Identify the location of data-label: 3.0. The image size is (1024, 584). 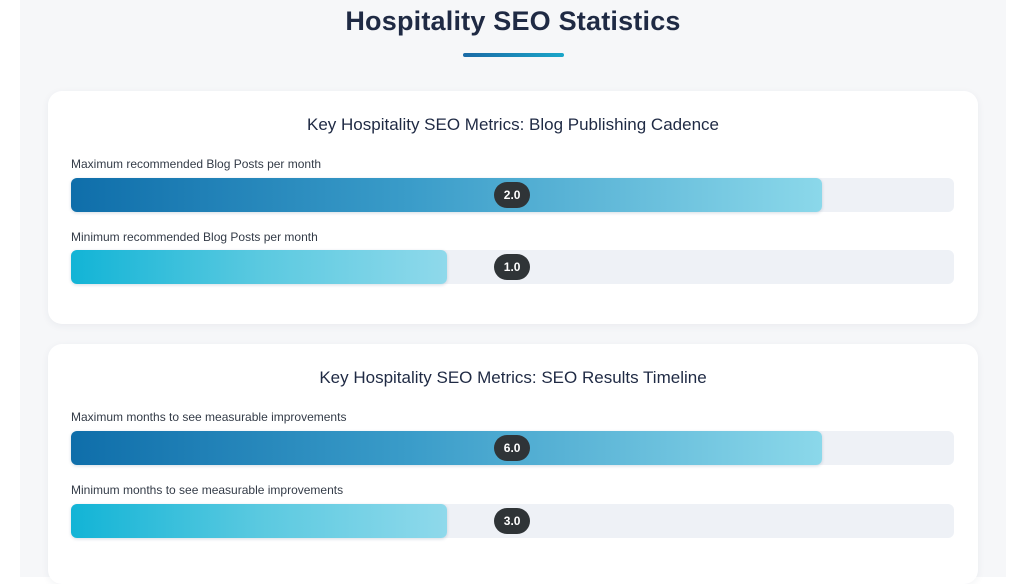
(512, 521).